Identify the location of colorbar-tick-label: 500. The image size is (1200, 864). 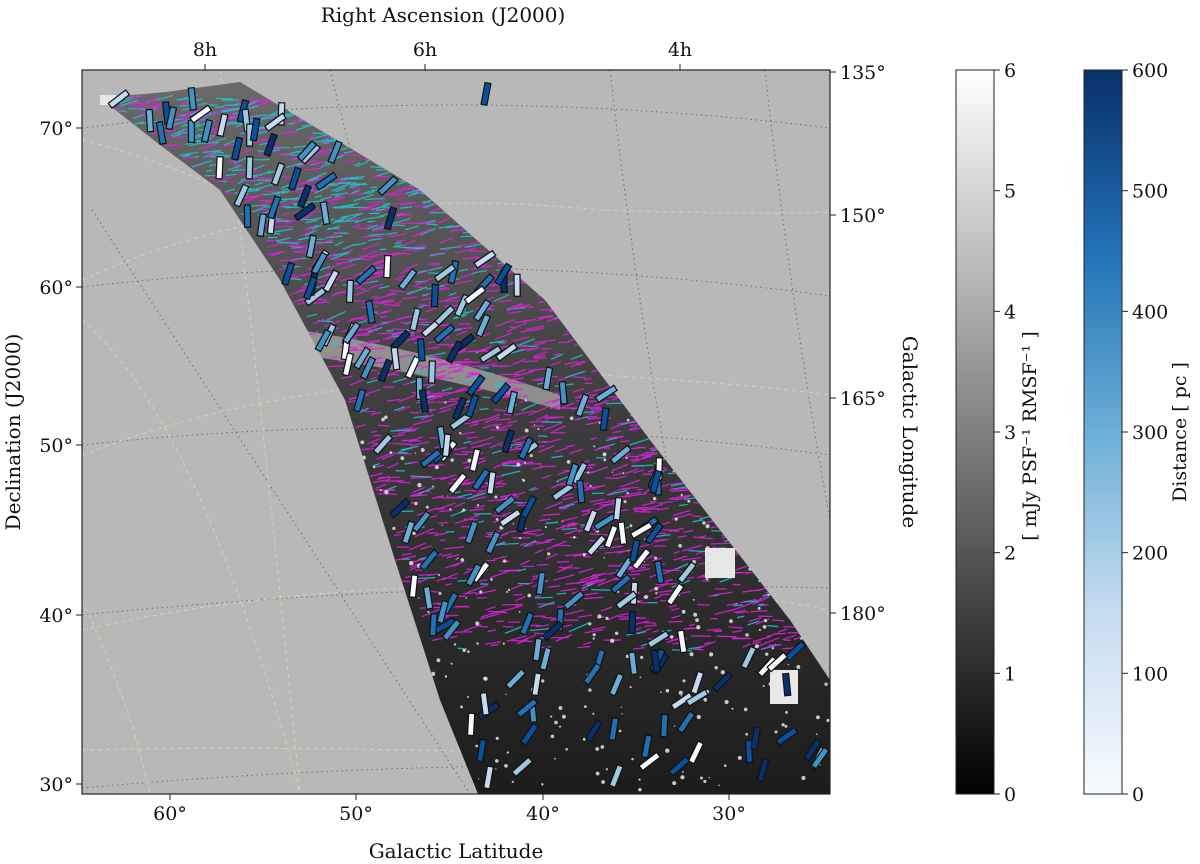
(1150, 192).